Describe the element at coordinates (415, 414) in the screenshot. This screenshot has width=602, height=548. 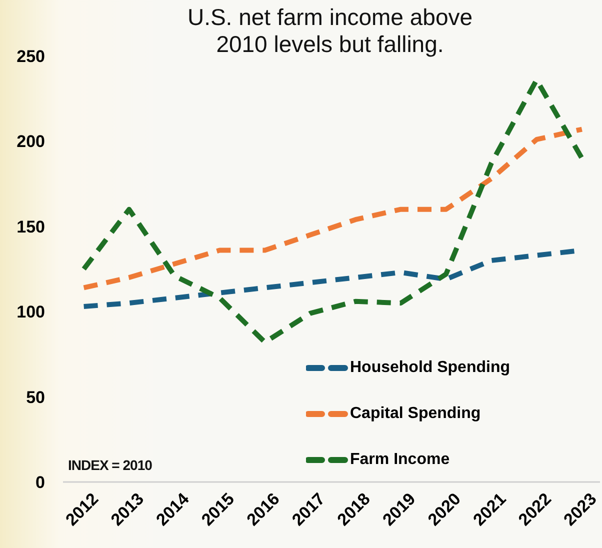
I see `legend-label: Capital Spending` at that location.